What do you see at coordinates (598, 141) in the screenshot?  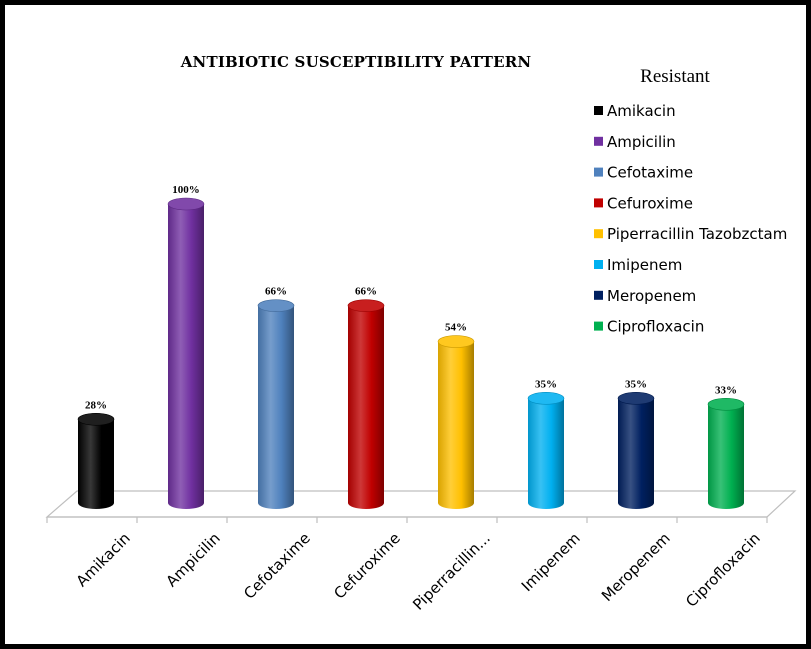 I see `legend-swatch-ampicilin` at bounding box center [598, 141].